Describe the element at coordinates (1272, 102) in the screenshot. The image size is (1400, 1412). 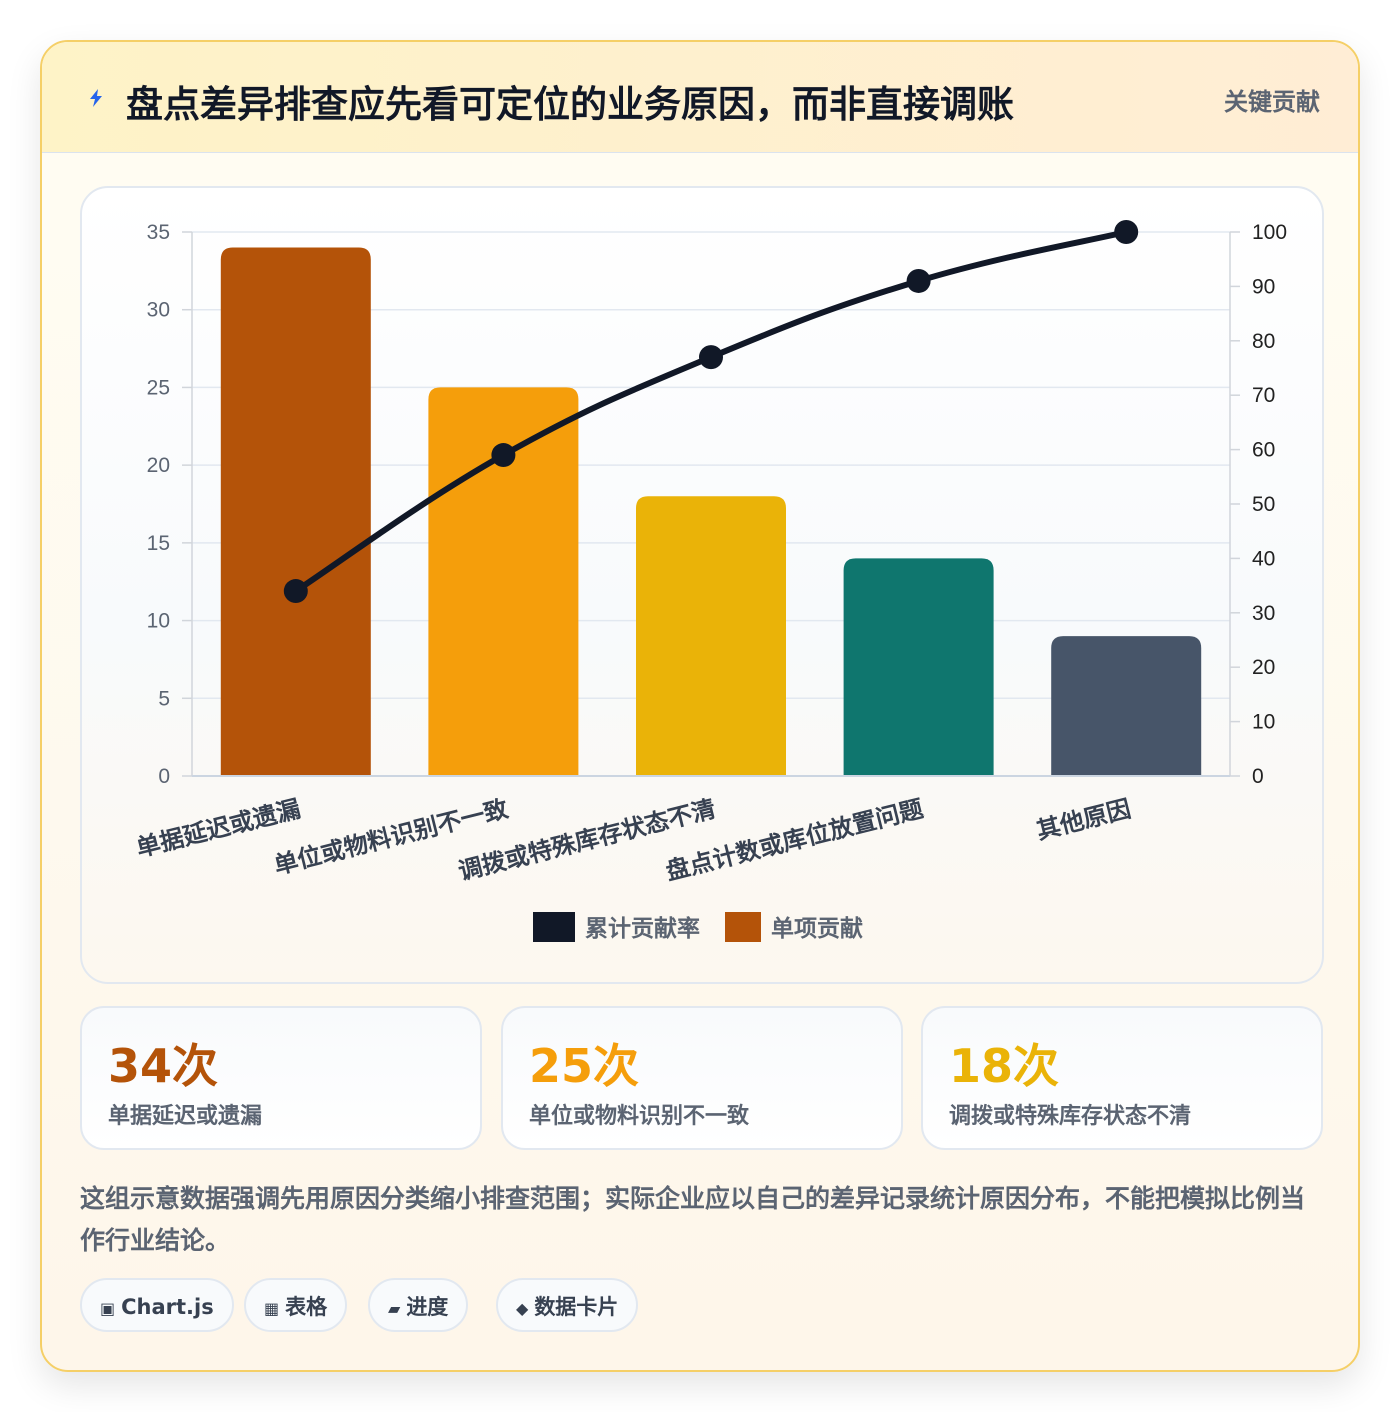
I see `header-tag: 关键贡献` at that location.